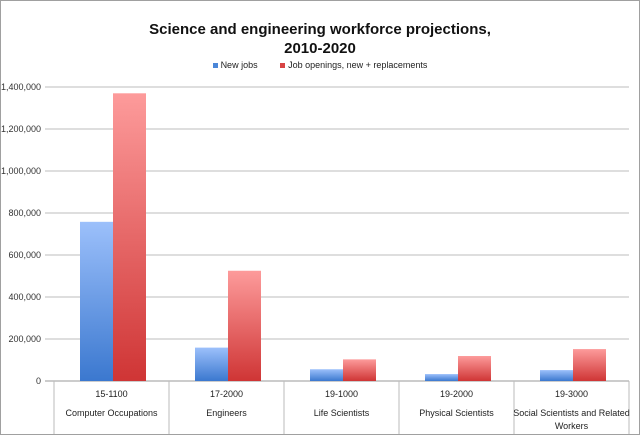 This screenshot has height=435, width=640. Describe the element at coordinates (239, 65) in the screenshot. I see `legend-label: New jobs` at that location.